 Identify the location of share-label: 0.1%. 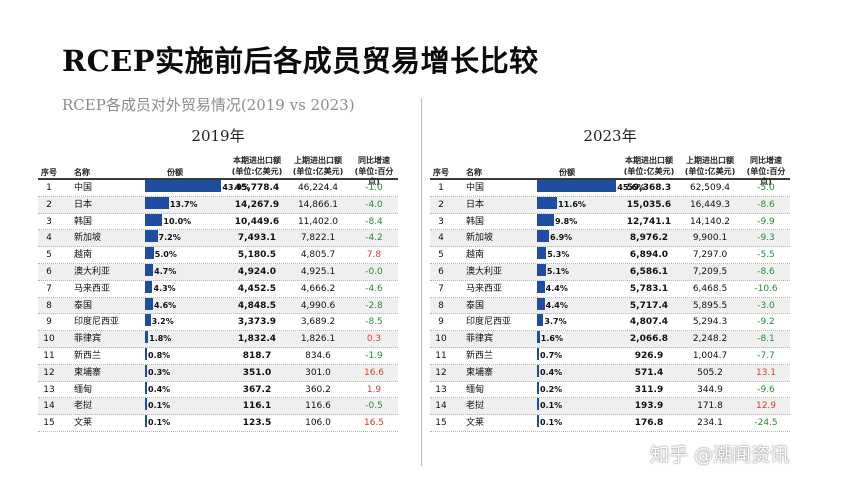
(159, 423).